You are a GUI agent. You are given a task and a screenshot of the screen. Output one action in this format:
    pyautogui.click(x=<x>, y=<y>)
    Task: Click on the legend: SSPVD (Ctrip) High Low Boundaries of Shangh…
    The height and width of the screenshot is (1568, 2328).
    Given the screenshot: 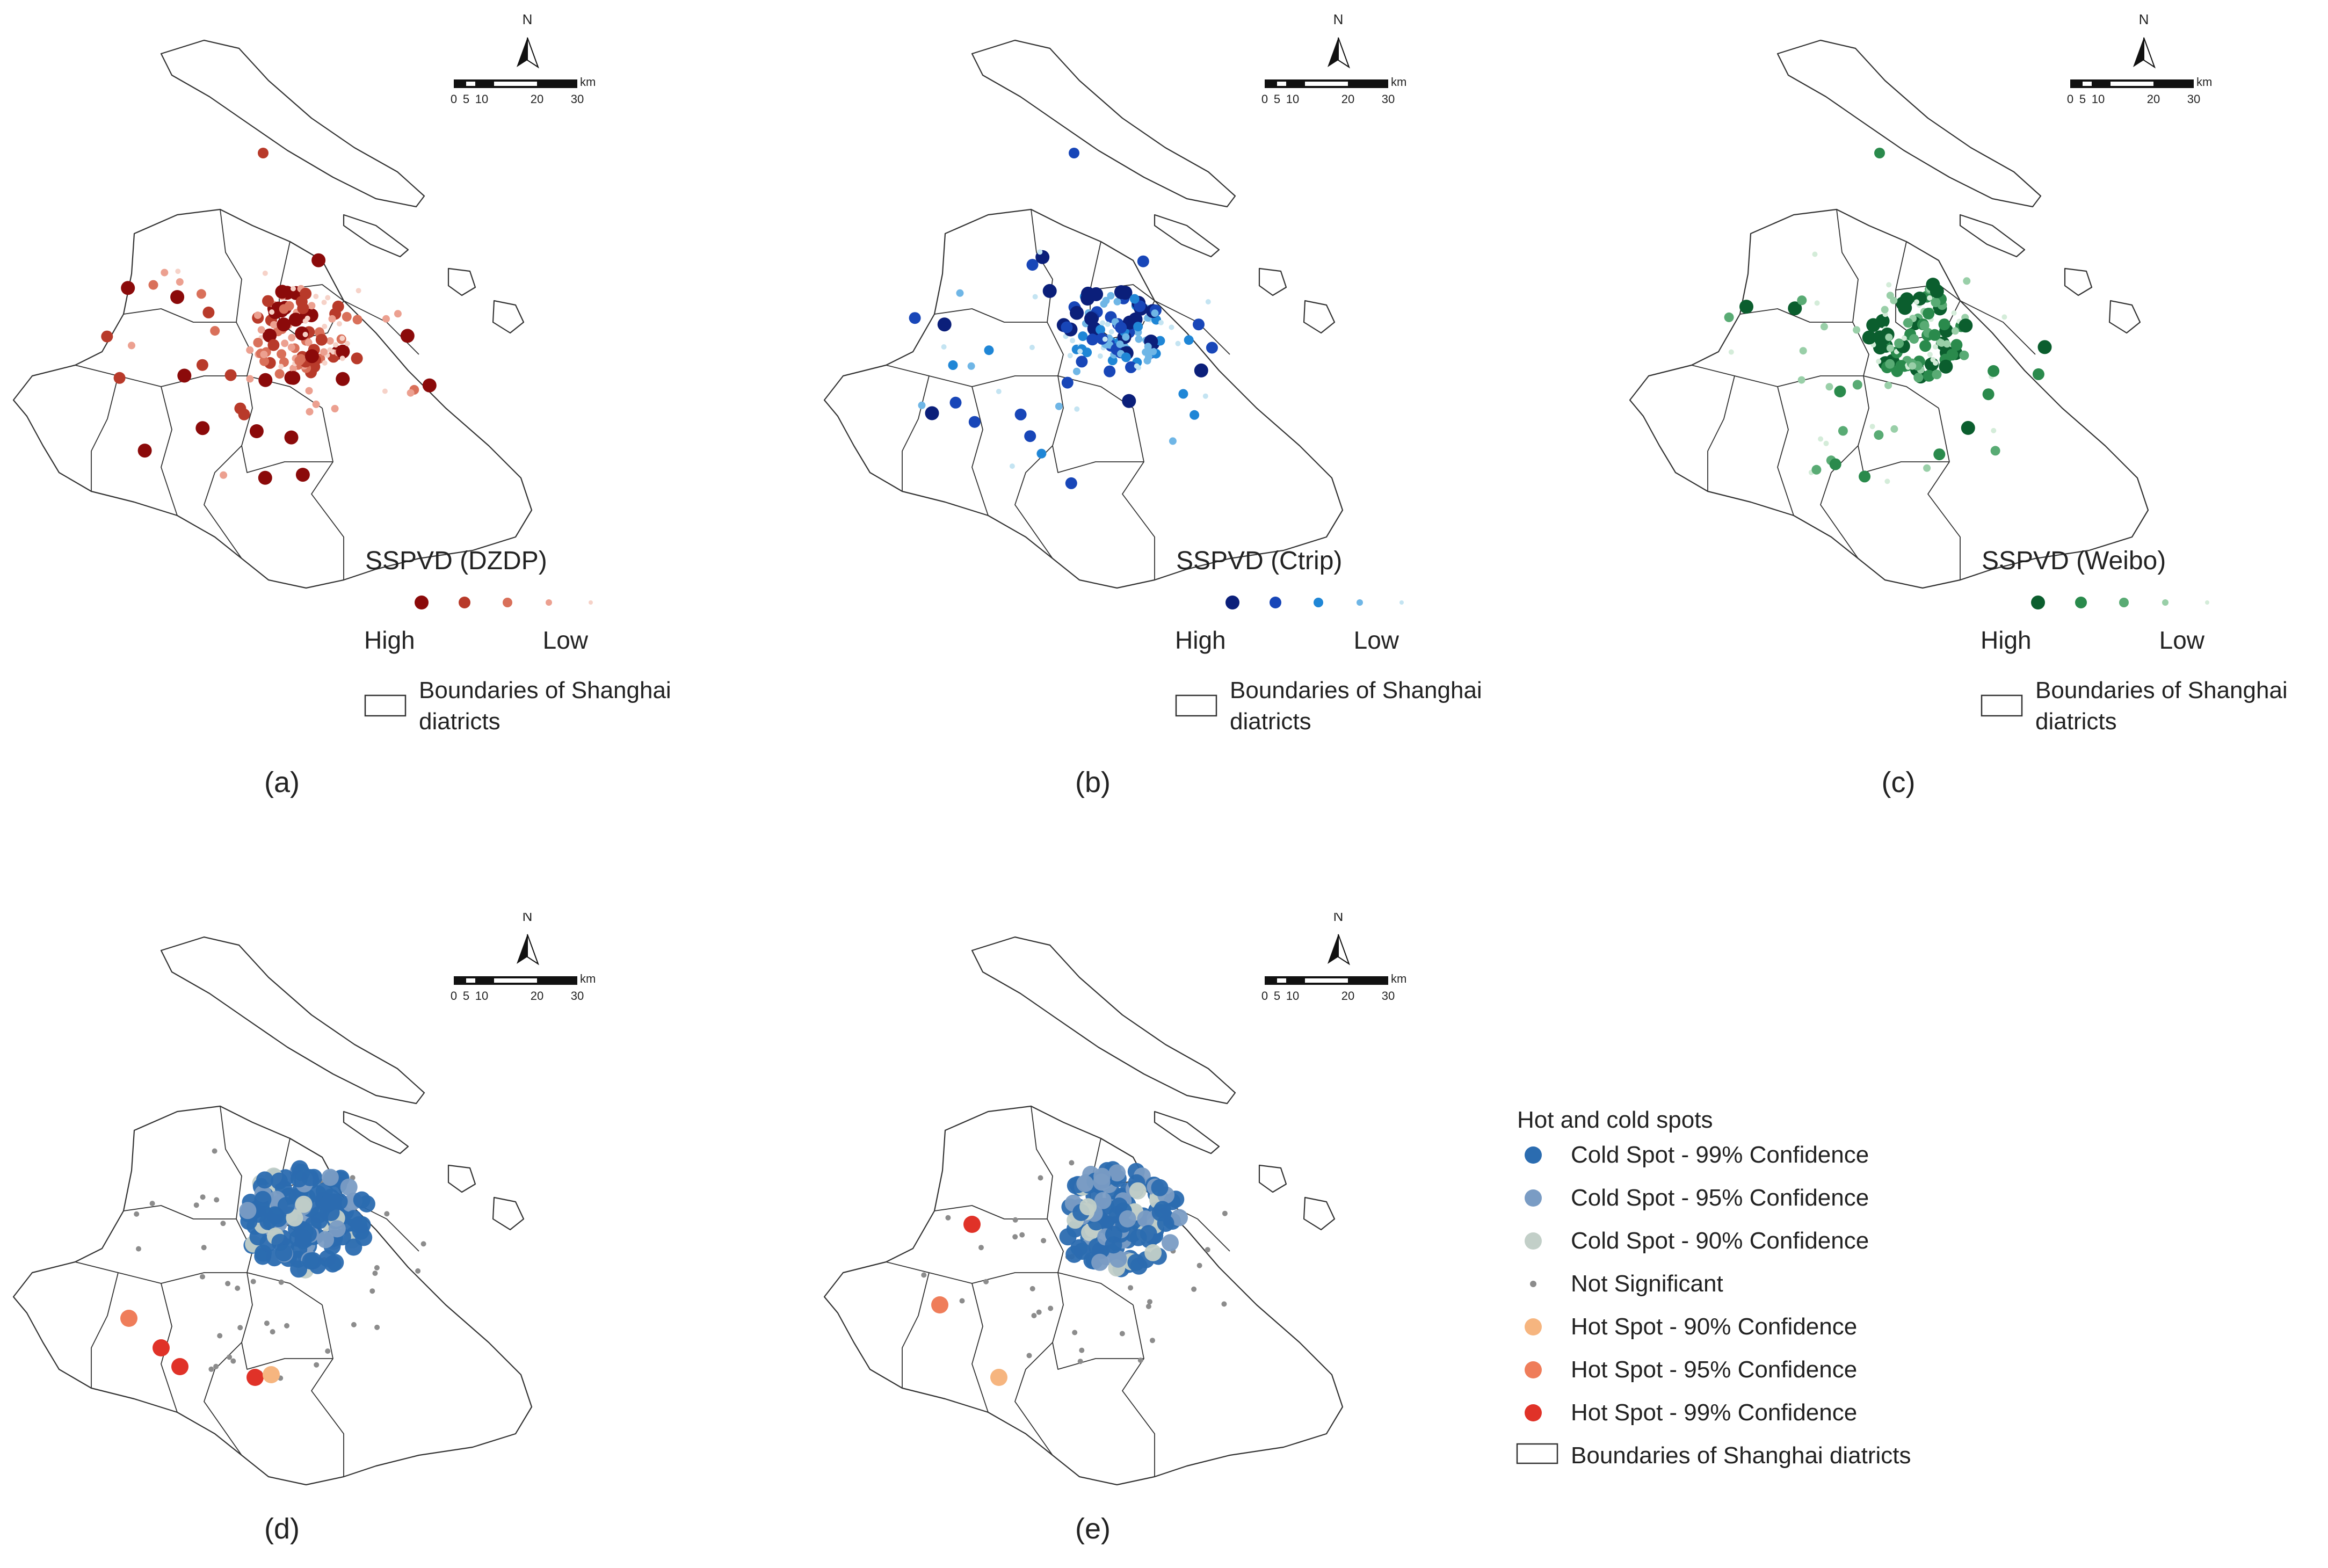 What is the action you would take?
    pyautogui.click(x=1329, y=641)
    